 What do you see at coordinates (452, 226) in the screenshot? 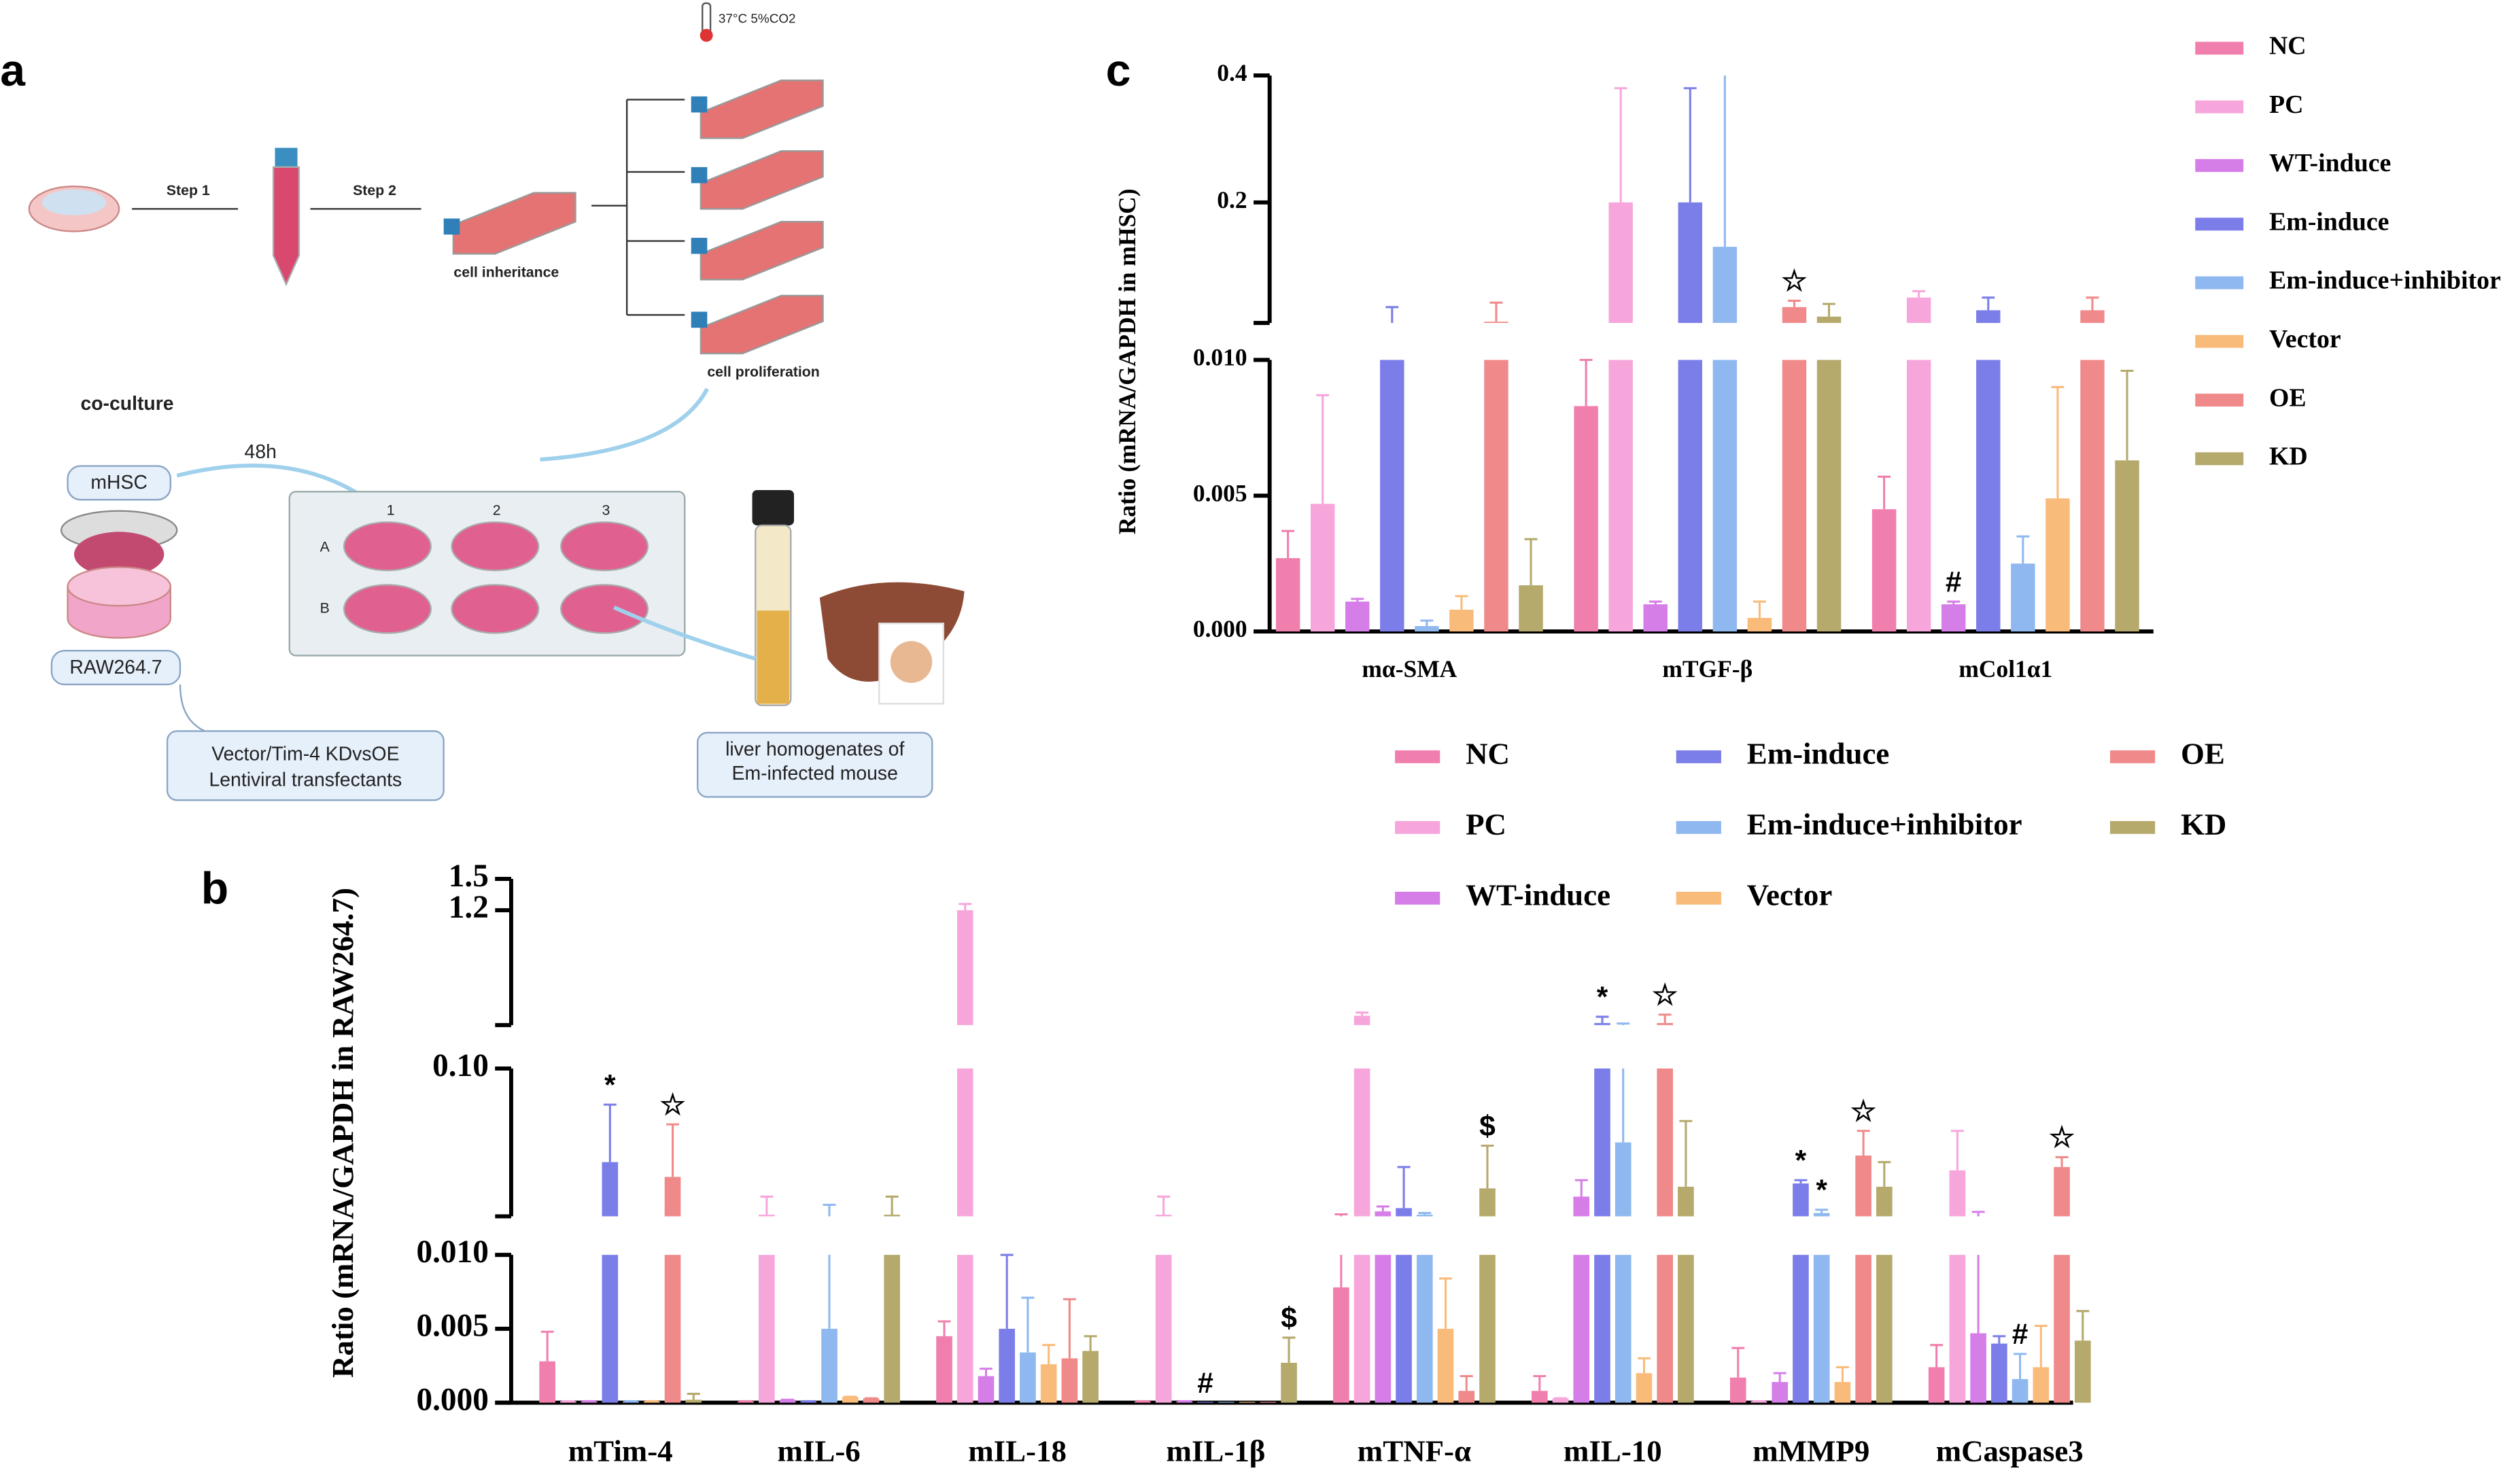
I see `flask-cap` at bounding box center [452, 226].